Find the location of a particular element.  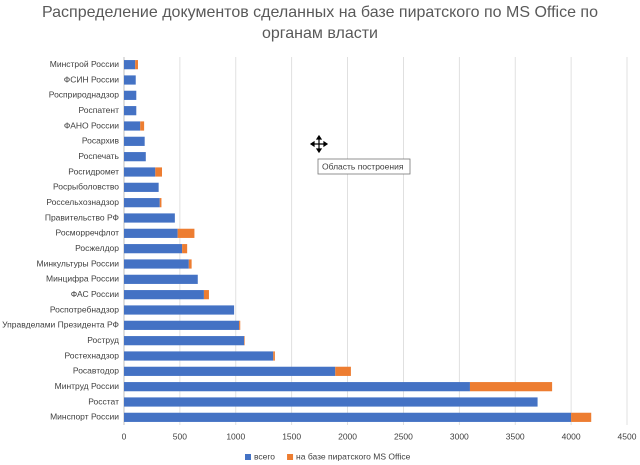

y-tick-label: Росгидромет is located at coordinates (93, 171).